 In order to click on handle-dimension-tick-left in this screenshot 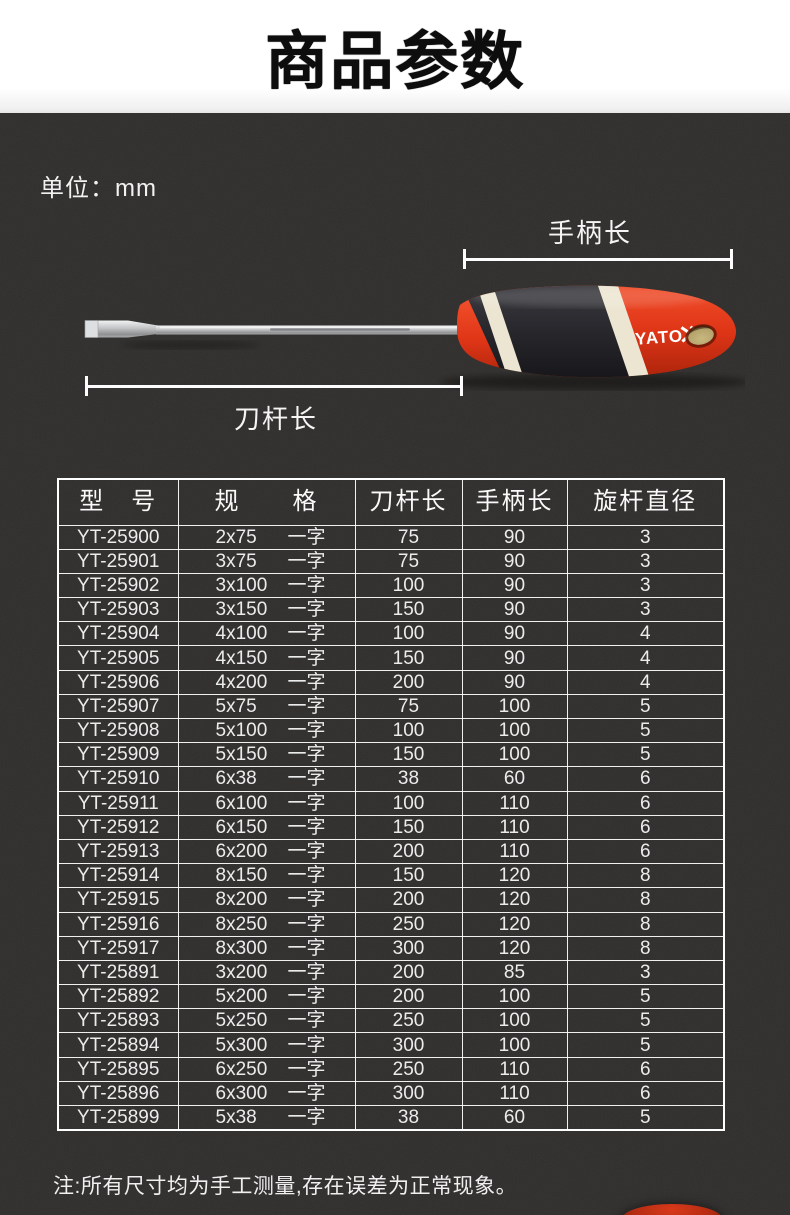, I will do `click(464, 259)`.